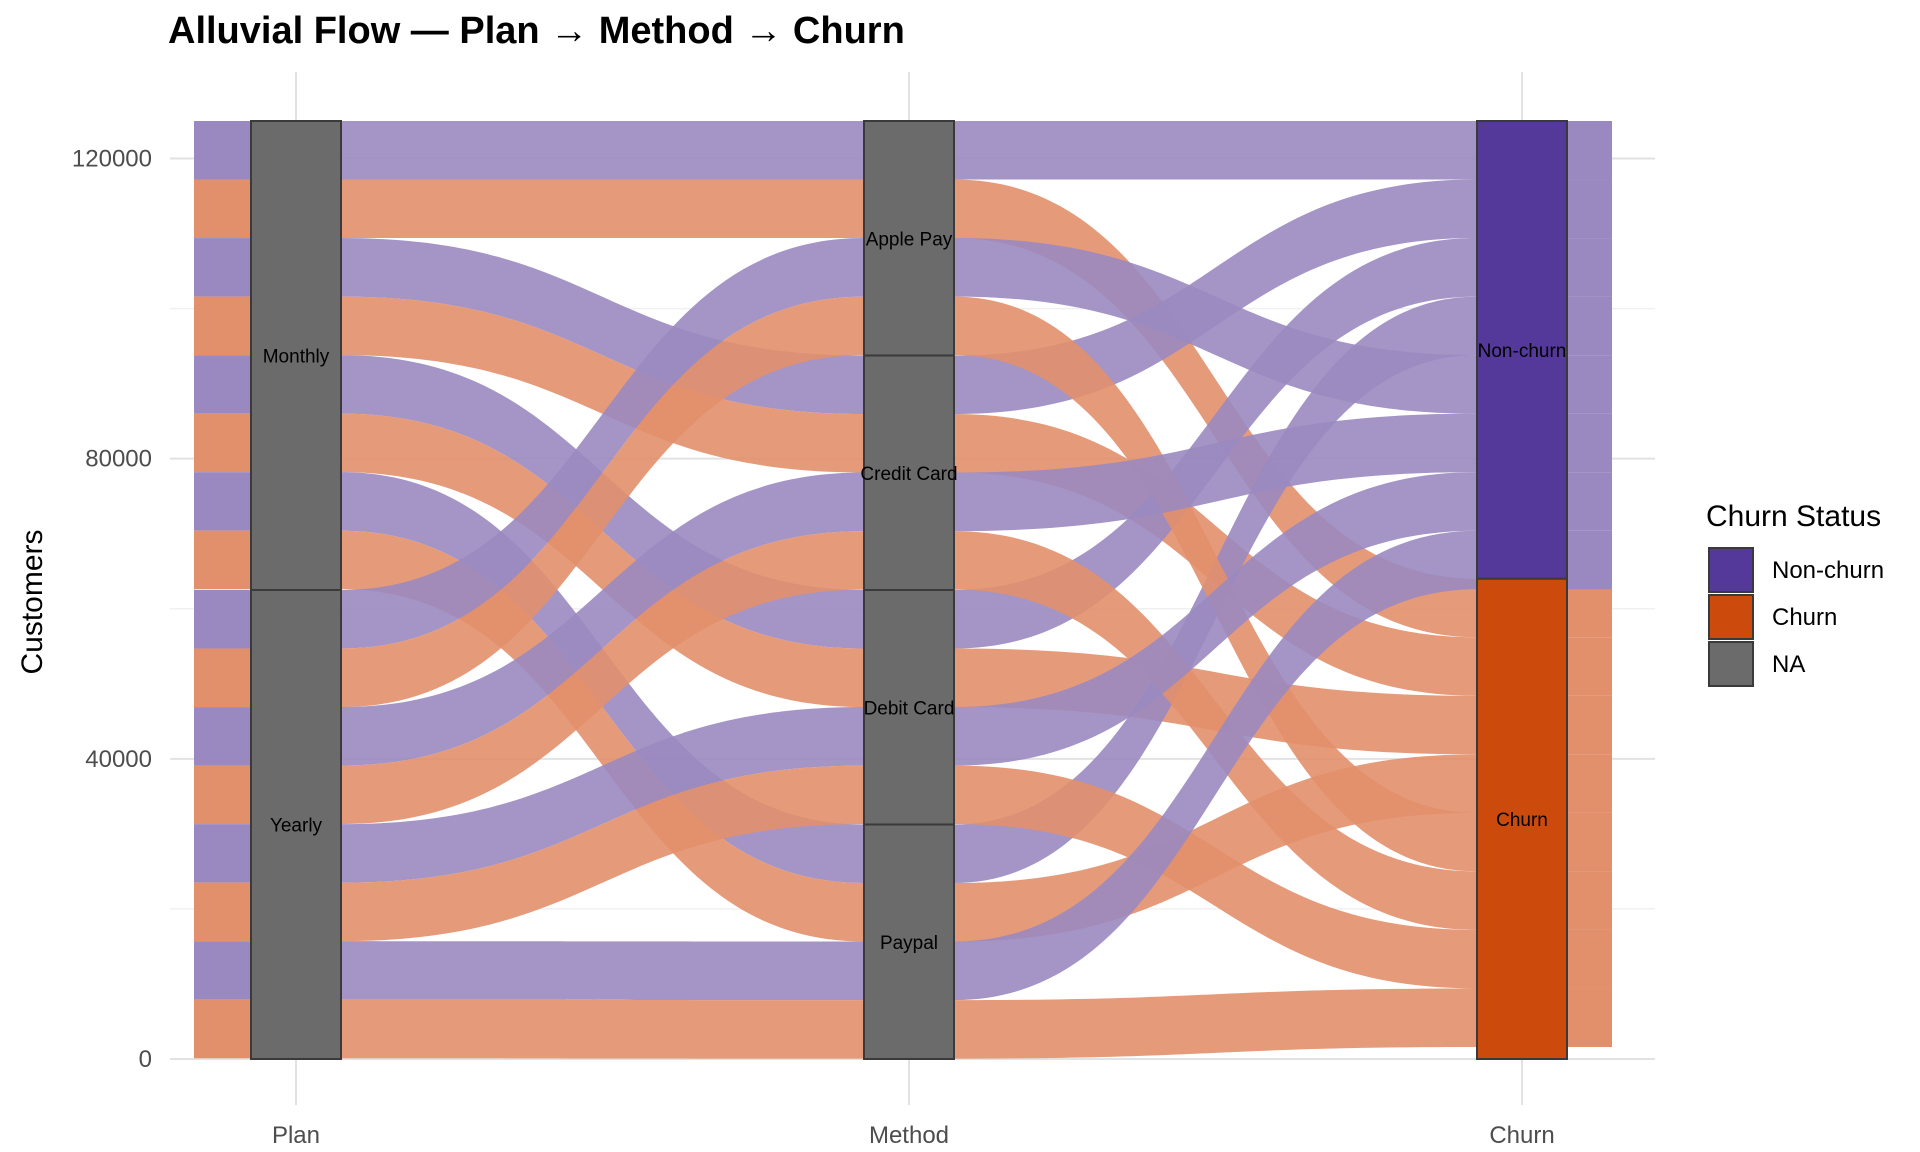 This screenshot has height=1152, width=1920. I want to click on legend: Churn Status Non-churn Churn NA, so click(1795, 593).